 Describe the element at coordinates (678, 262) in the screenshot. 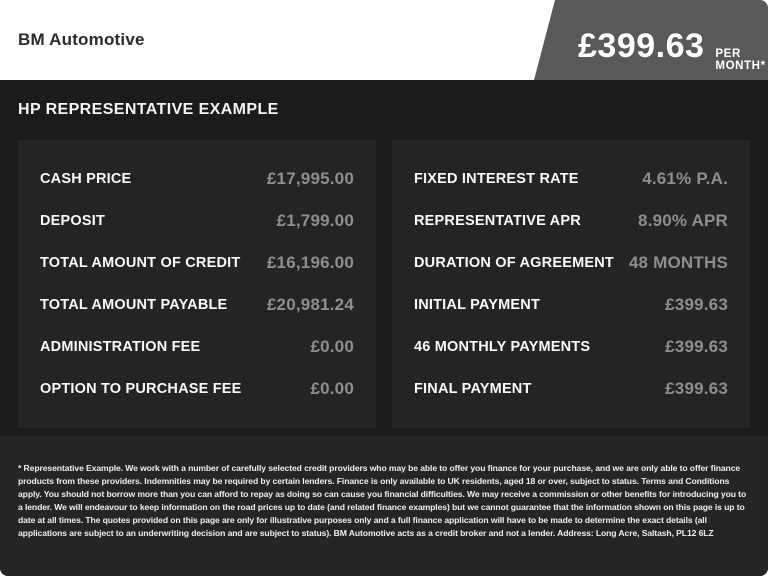

I see `finance-row-value: 48 MONTHS` at that location.